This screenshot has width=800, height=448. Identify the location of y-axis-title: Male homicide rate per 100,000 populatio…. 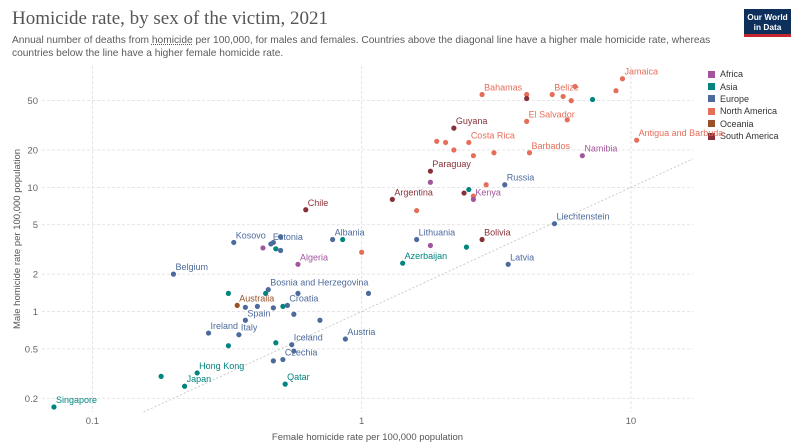
(17, 239).